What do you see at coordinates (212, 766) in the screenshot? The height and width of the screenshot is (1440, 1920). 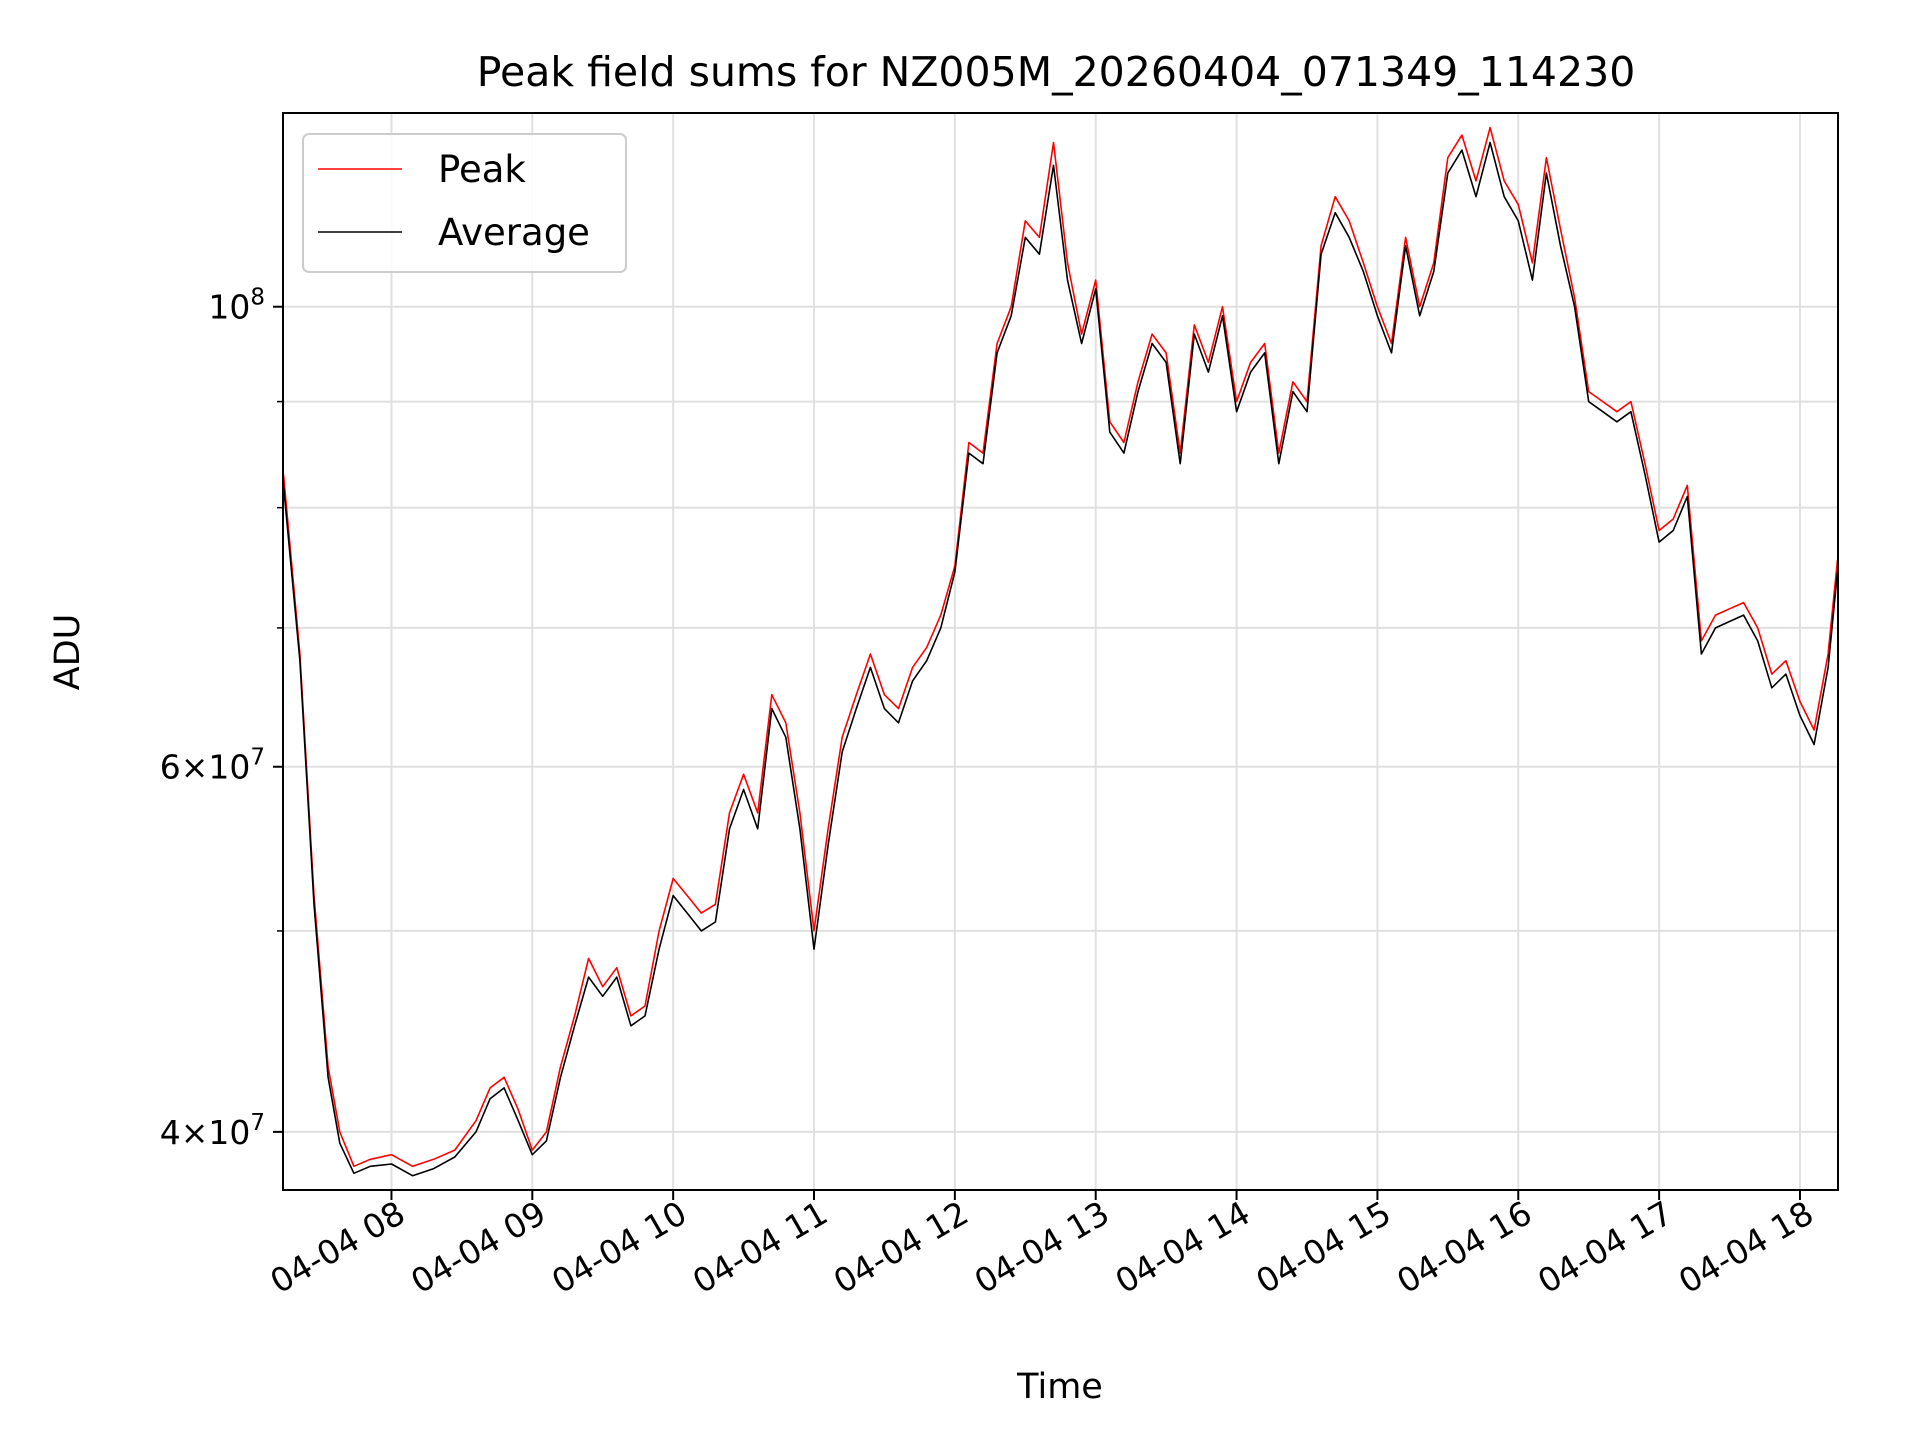 I see `y-tick-label: 6×107` at bounding box center [212, 766].